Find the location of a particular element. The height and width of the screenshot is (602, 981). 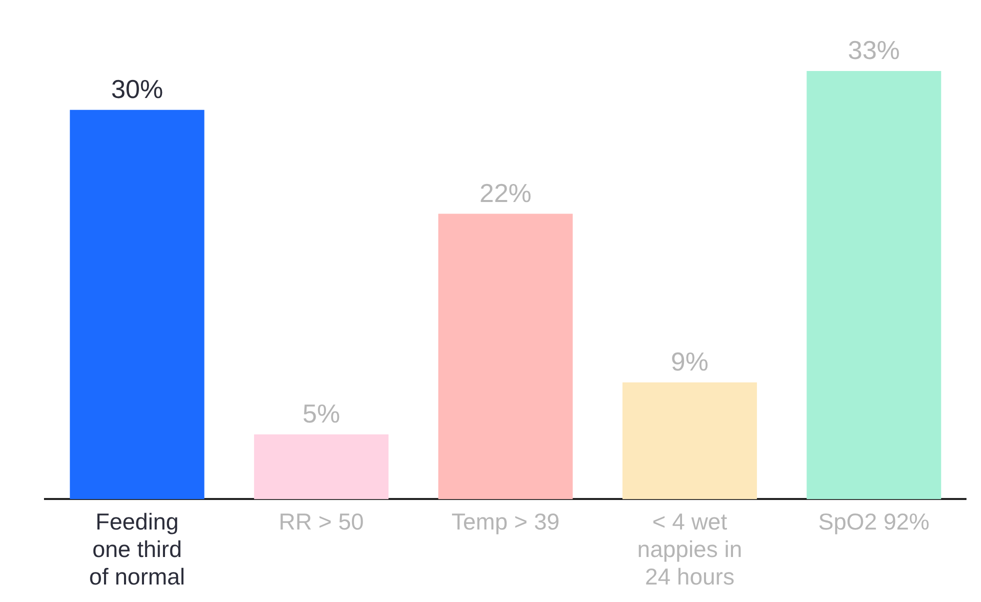

data-label: 9% is located at coordinates (689, 361).